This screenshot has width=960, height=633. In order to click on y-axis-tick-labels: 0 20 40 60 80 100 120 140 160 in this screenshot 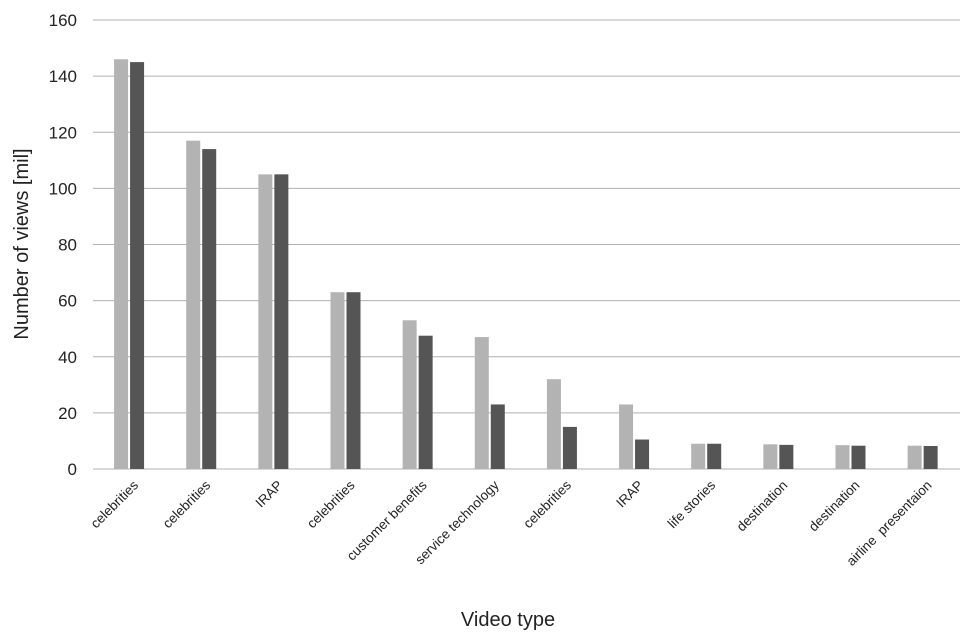, I will do `click(63, 245)`.